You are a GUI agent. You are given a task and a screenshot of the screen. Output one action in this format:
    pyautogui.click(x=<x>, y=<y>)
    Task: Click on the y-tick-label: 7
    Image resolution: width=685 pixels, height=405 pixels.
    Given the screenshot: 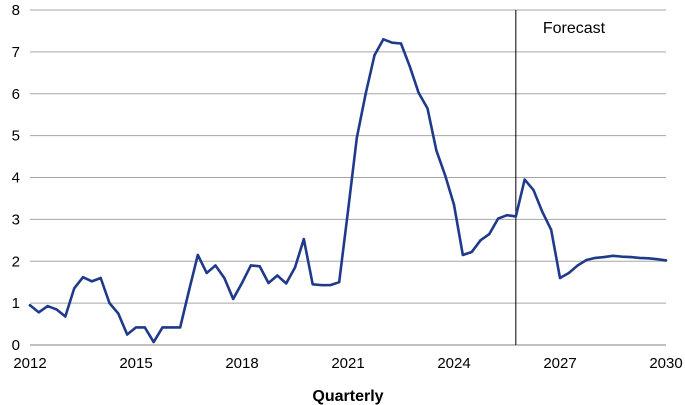 What is the action you would take?
    pyautogui.click(x=16, y=52)
    